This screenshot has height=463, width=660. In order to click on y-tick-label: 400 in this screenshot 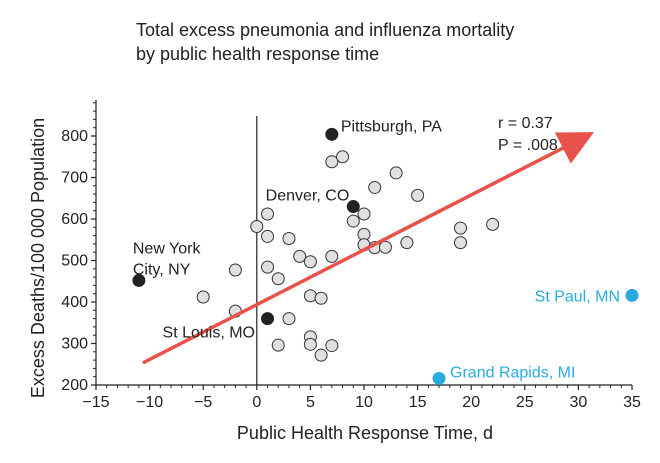, I will do `click(74, 302)`.